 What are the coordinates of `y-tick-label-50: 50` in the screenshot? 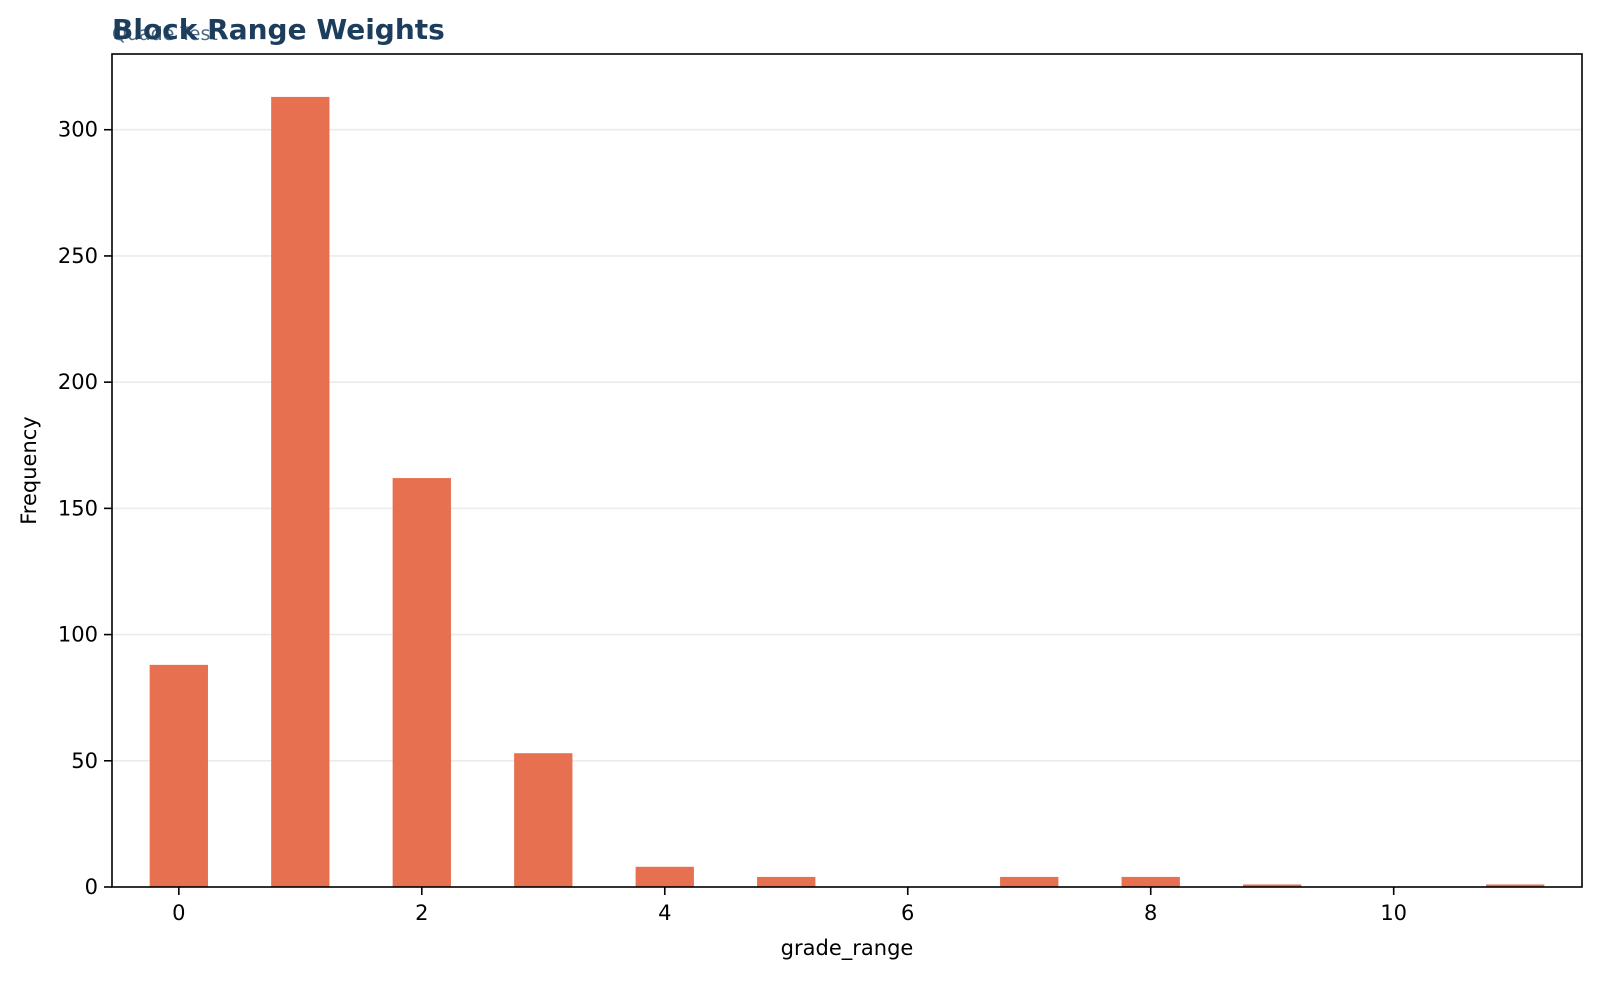 It's located at (84, 761).